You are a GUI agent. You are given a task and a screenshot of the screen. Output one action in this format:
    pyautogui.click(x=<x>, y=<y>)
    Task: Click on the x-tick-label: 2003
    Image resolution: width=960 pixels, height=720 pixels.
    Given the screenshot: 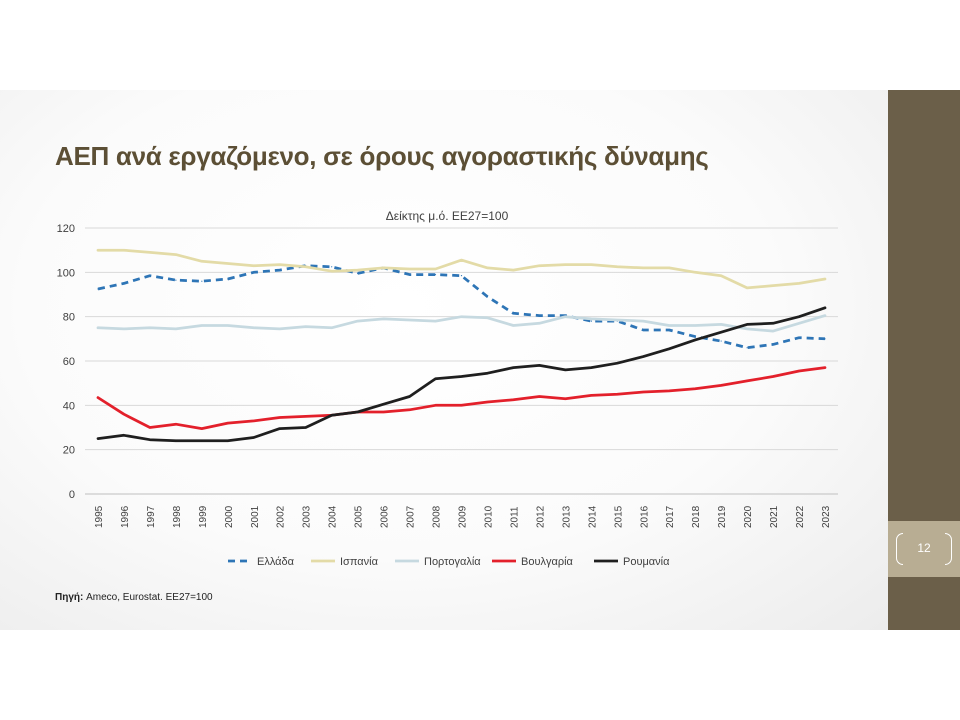 What is the action you would take?
    pyautogui.click(x=307, y=516)
    